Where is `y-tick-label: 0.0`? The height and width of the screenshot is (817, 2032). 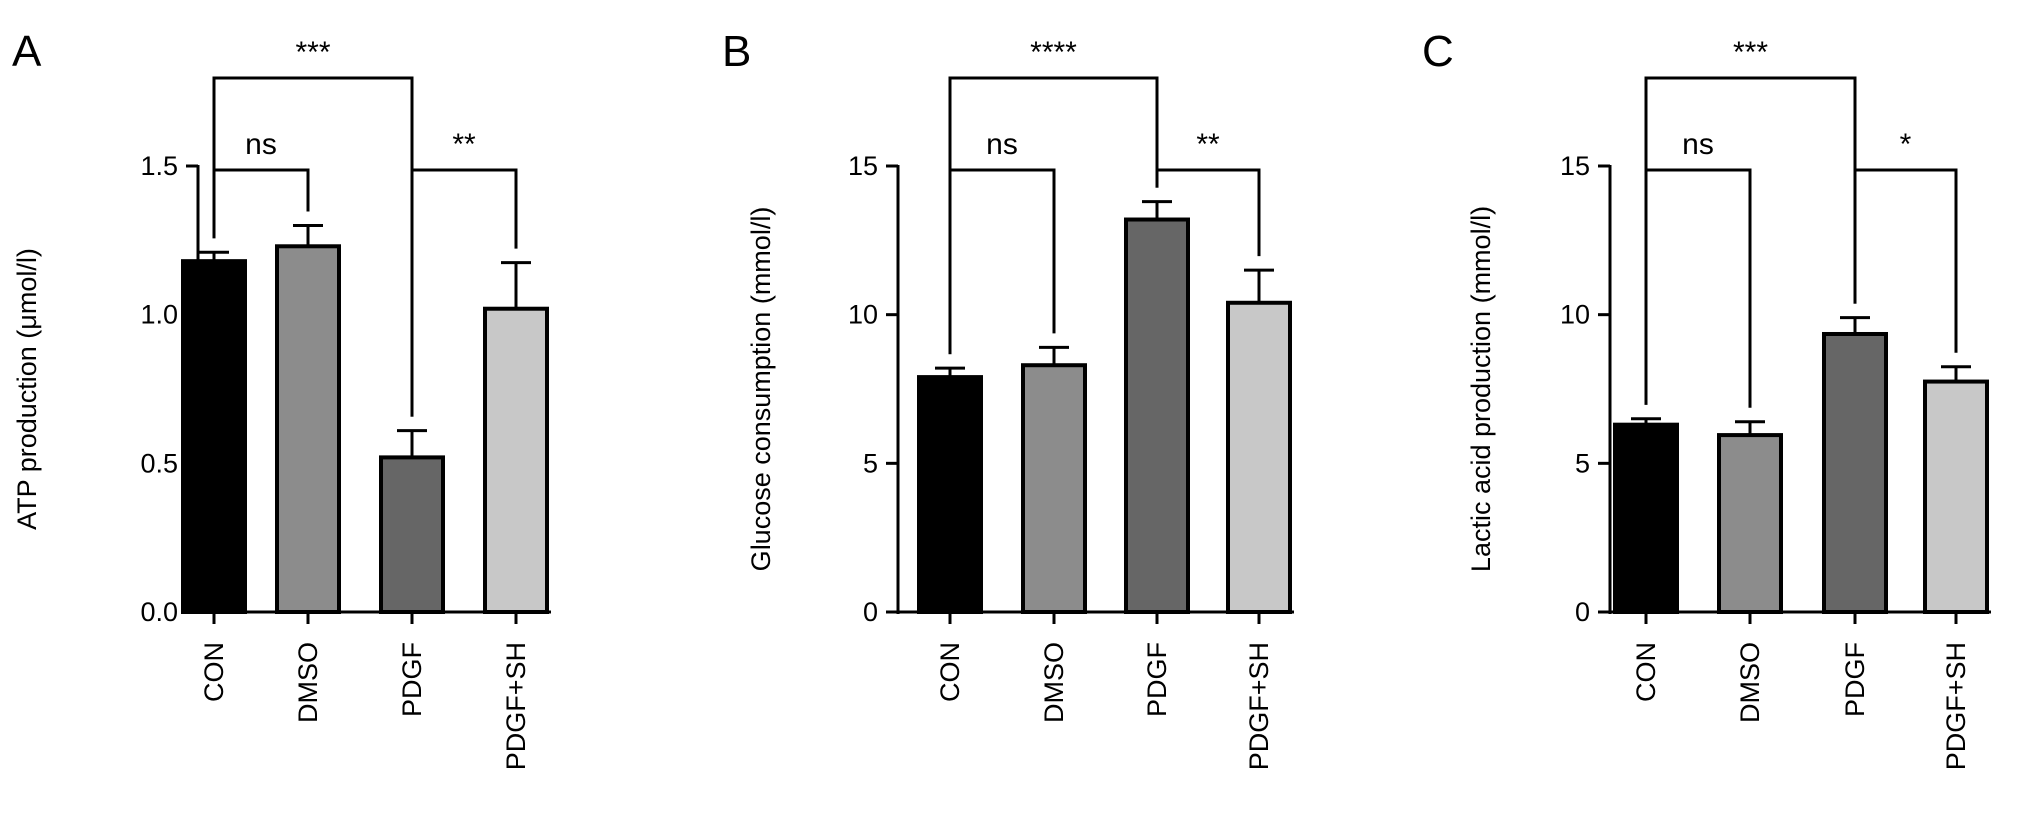
y-tick-label: 0.0 is located at coordinates (159, 612).